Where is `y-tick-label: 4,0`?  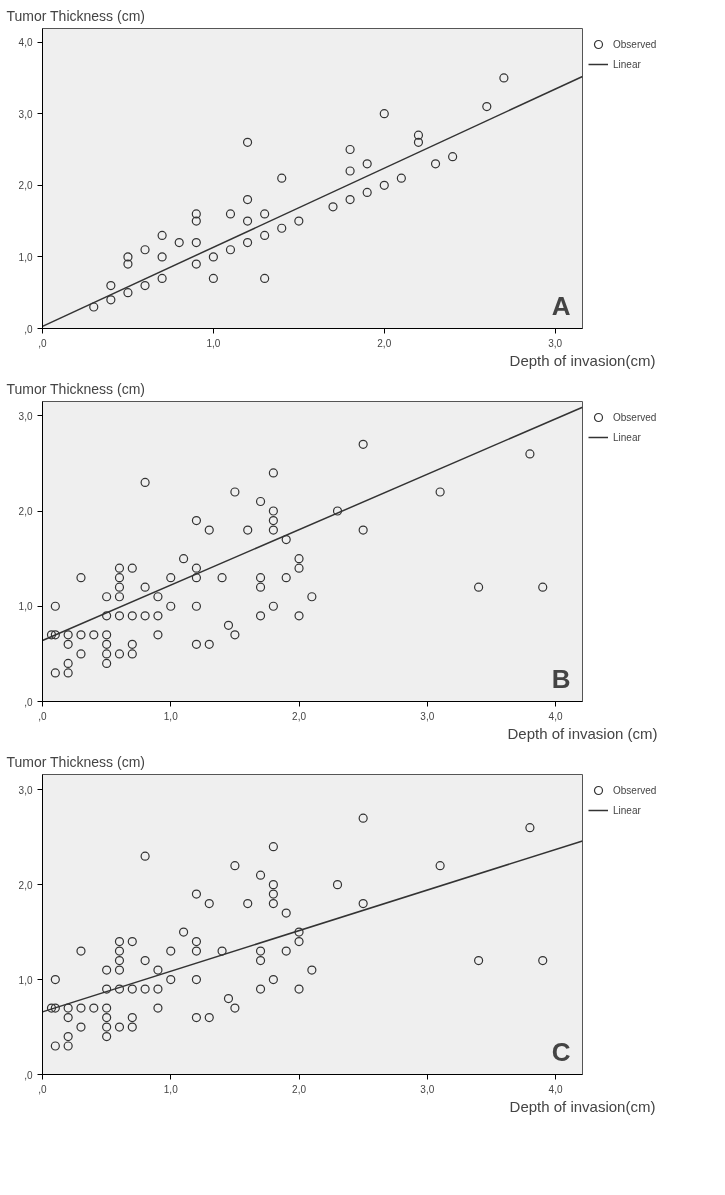 y-tick-label: 4,0 is located at coordinates (25, 43).